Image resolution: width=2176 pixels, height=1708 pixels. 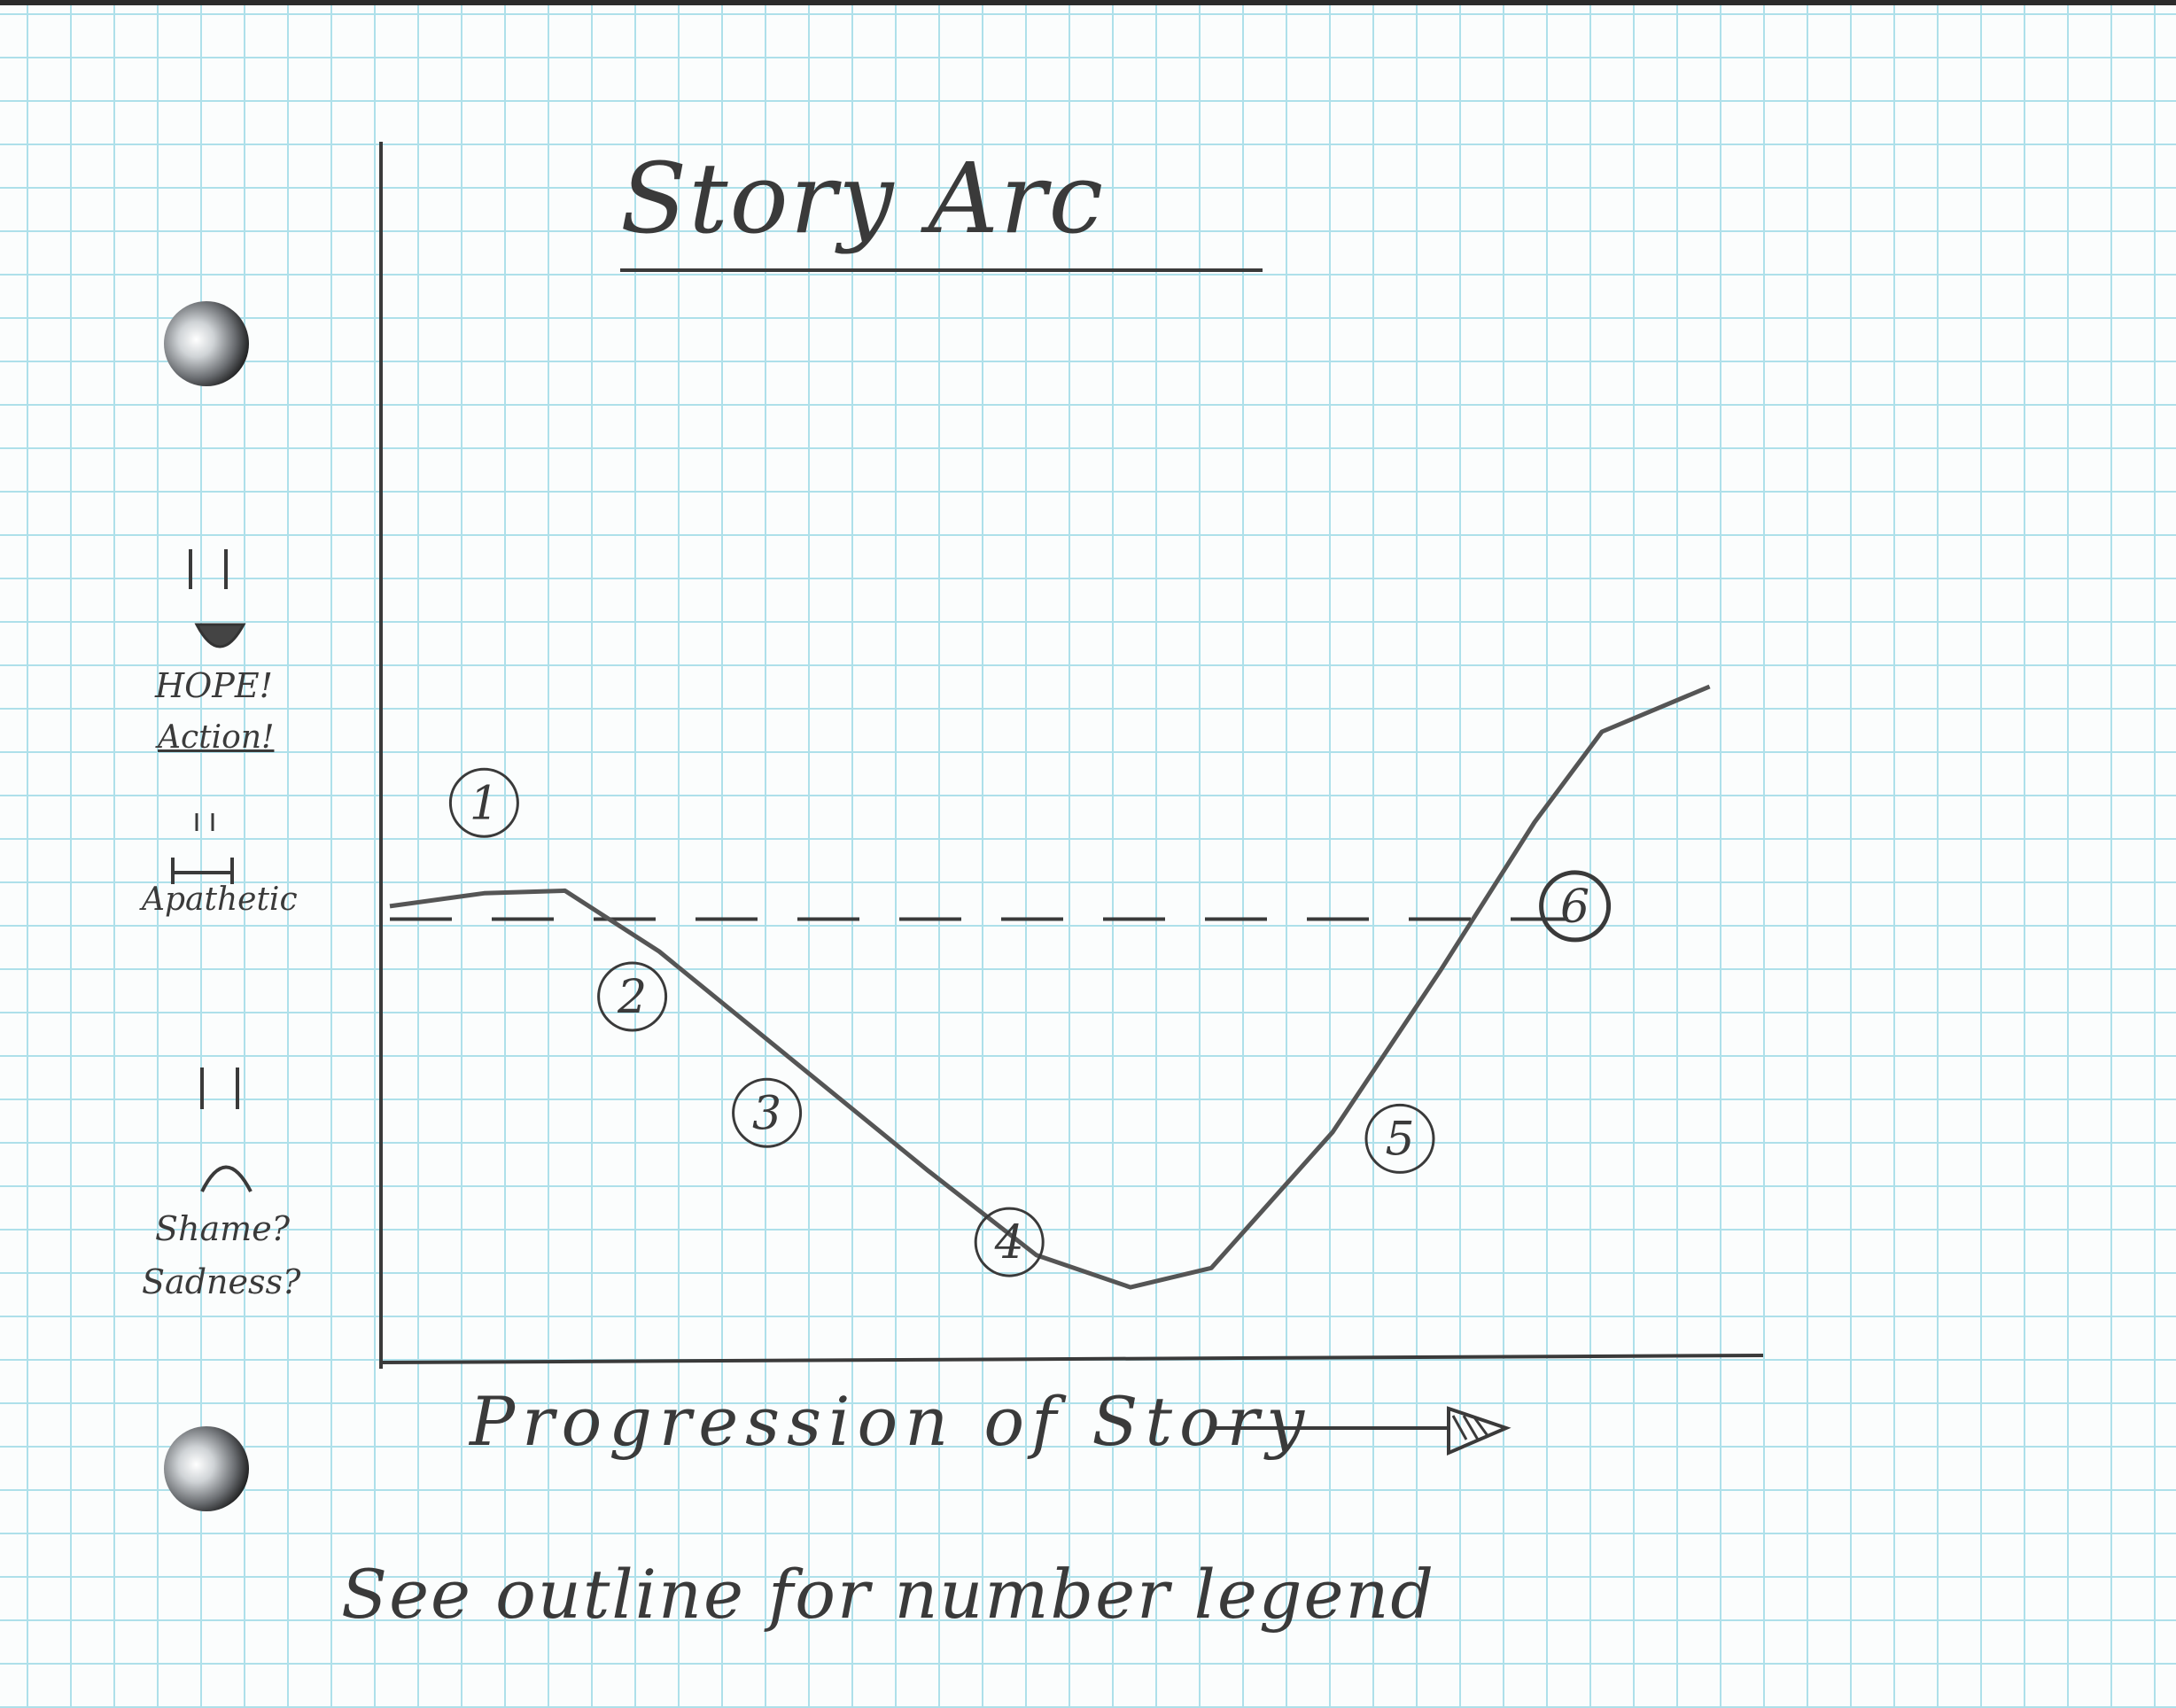 I want to click on marker-label-3: 3, so click(x=766, y=1113).